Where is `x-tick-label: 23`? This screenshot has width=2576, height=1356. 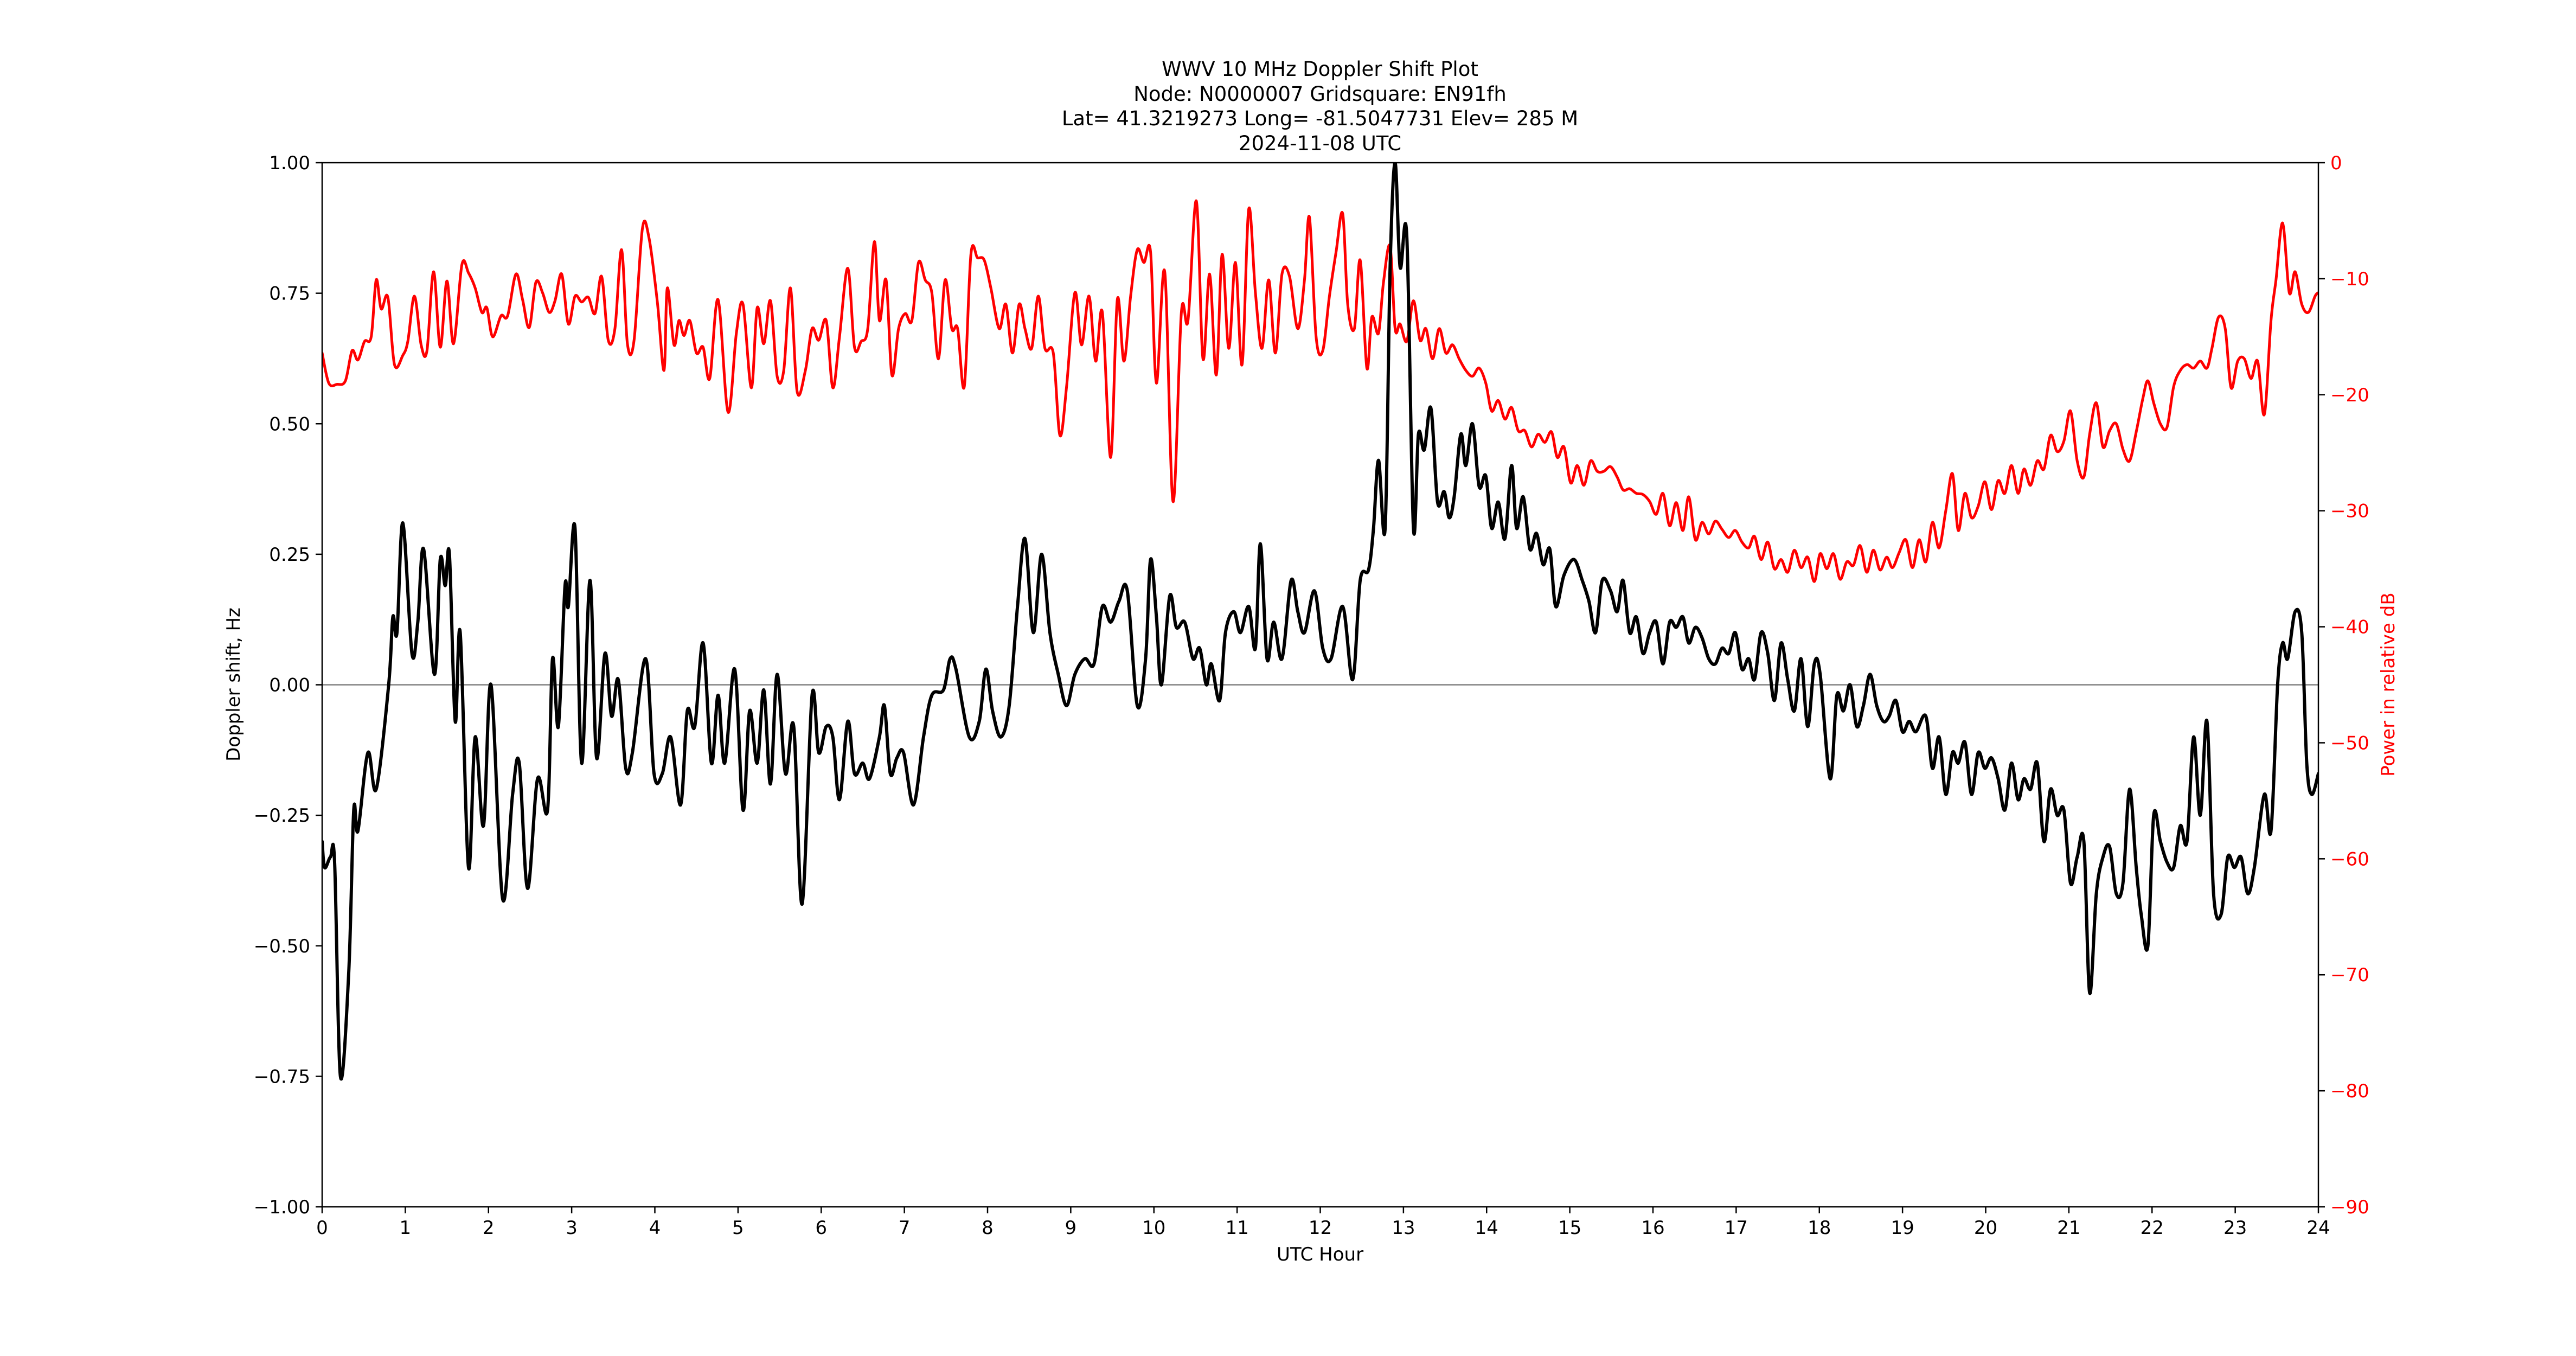
x-tick-label: 23 is located at coordinates (2235, 1228).